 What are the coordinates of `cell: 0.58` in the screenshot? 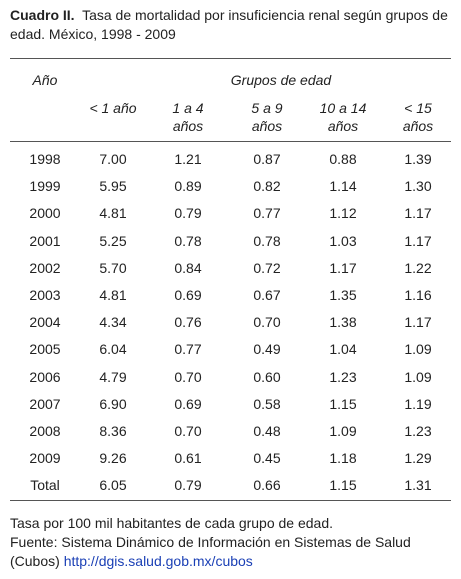 It's located at (267, 403).